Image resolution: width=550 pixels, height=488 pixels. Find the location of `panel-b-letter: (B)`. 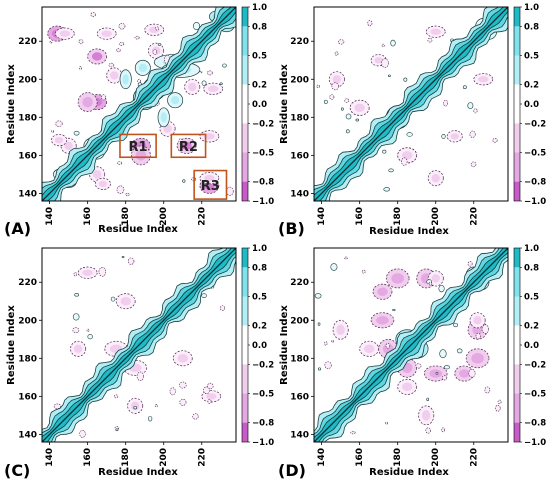

panel-b-letter: (B) is located at coordinates (291, 228).